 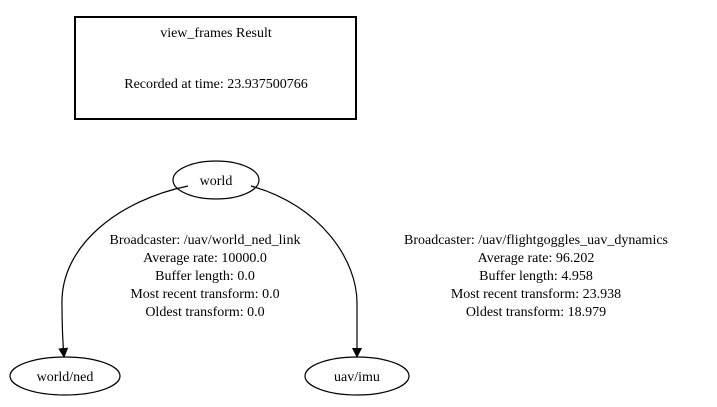 I want to click on node-world-label: world, so click(x=216, y=181).